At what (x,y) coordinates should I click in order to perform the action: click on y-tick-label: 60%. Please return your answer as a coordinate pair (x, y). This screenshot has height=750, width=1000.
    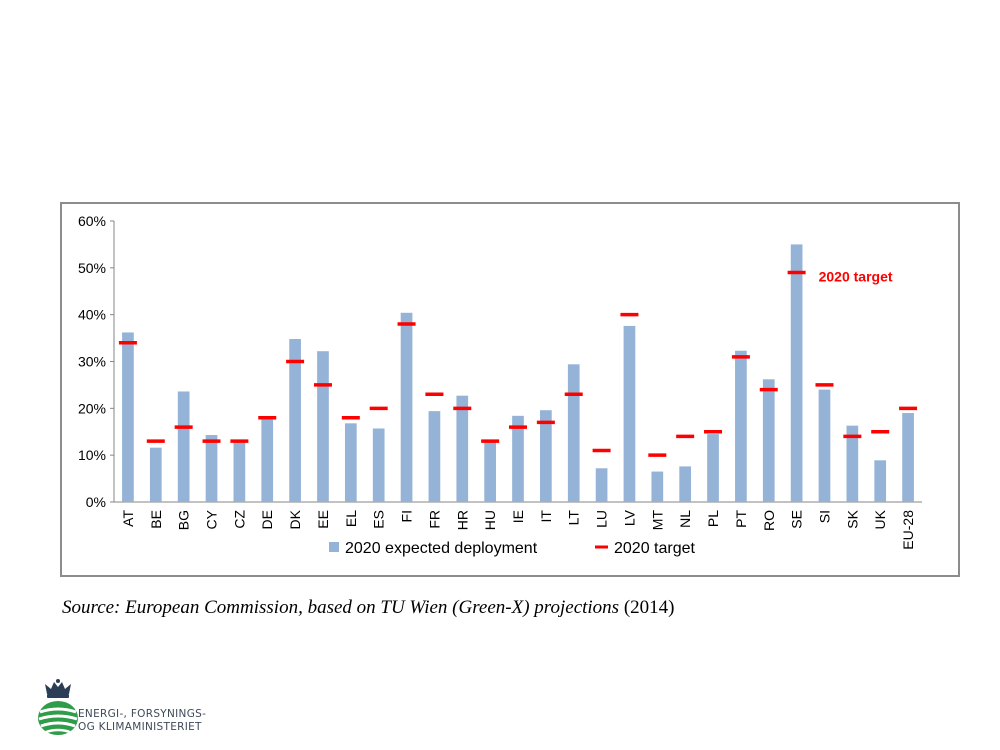
    Looking at the image, I should click on (92, 221).